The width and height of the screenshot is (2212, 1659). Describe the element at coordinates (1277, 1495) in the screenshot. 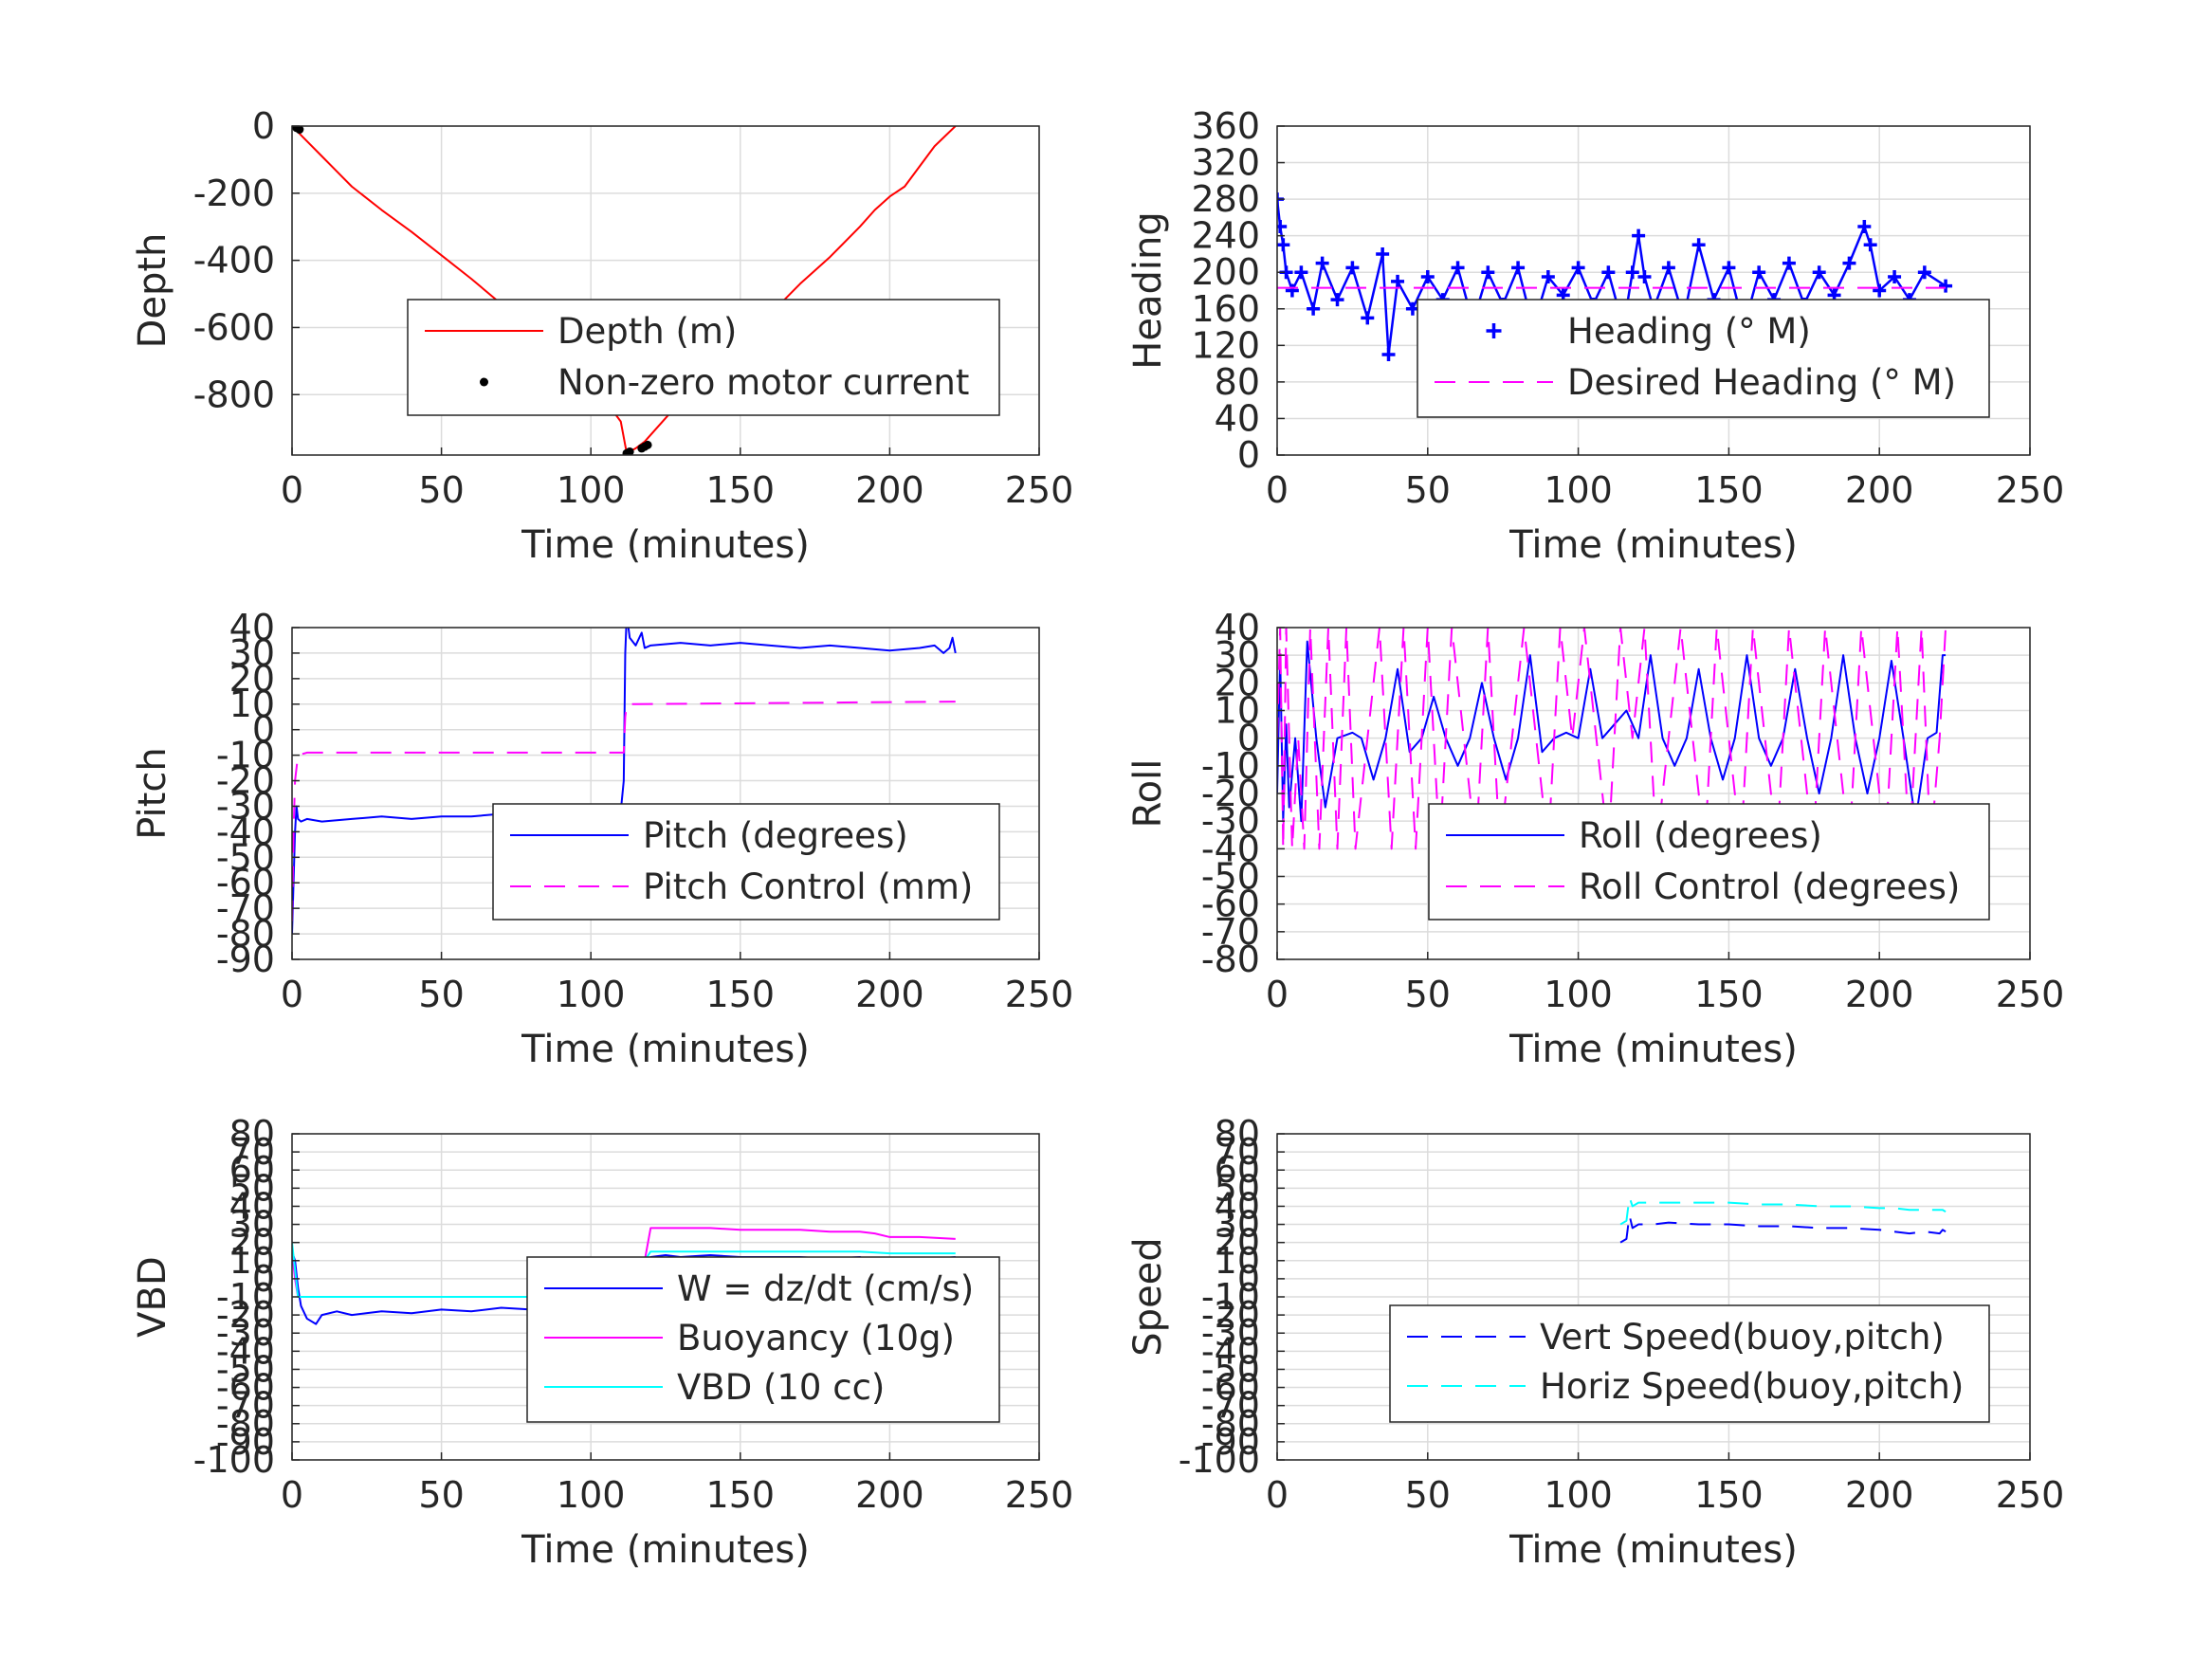

I see `speed-xtick-label: 0` at that location.